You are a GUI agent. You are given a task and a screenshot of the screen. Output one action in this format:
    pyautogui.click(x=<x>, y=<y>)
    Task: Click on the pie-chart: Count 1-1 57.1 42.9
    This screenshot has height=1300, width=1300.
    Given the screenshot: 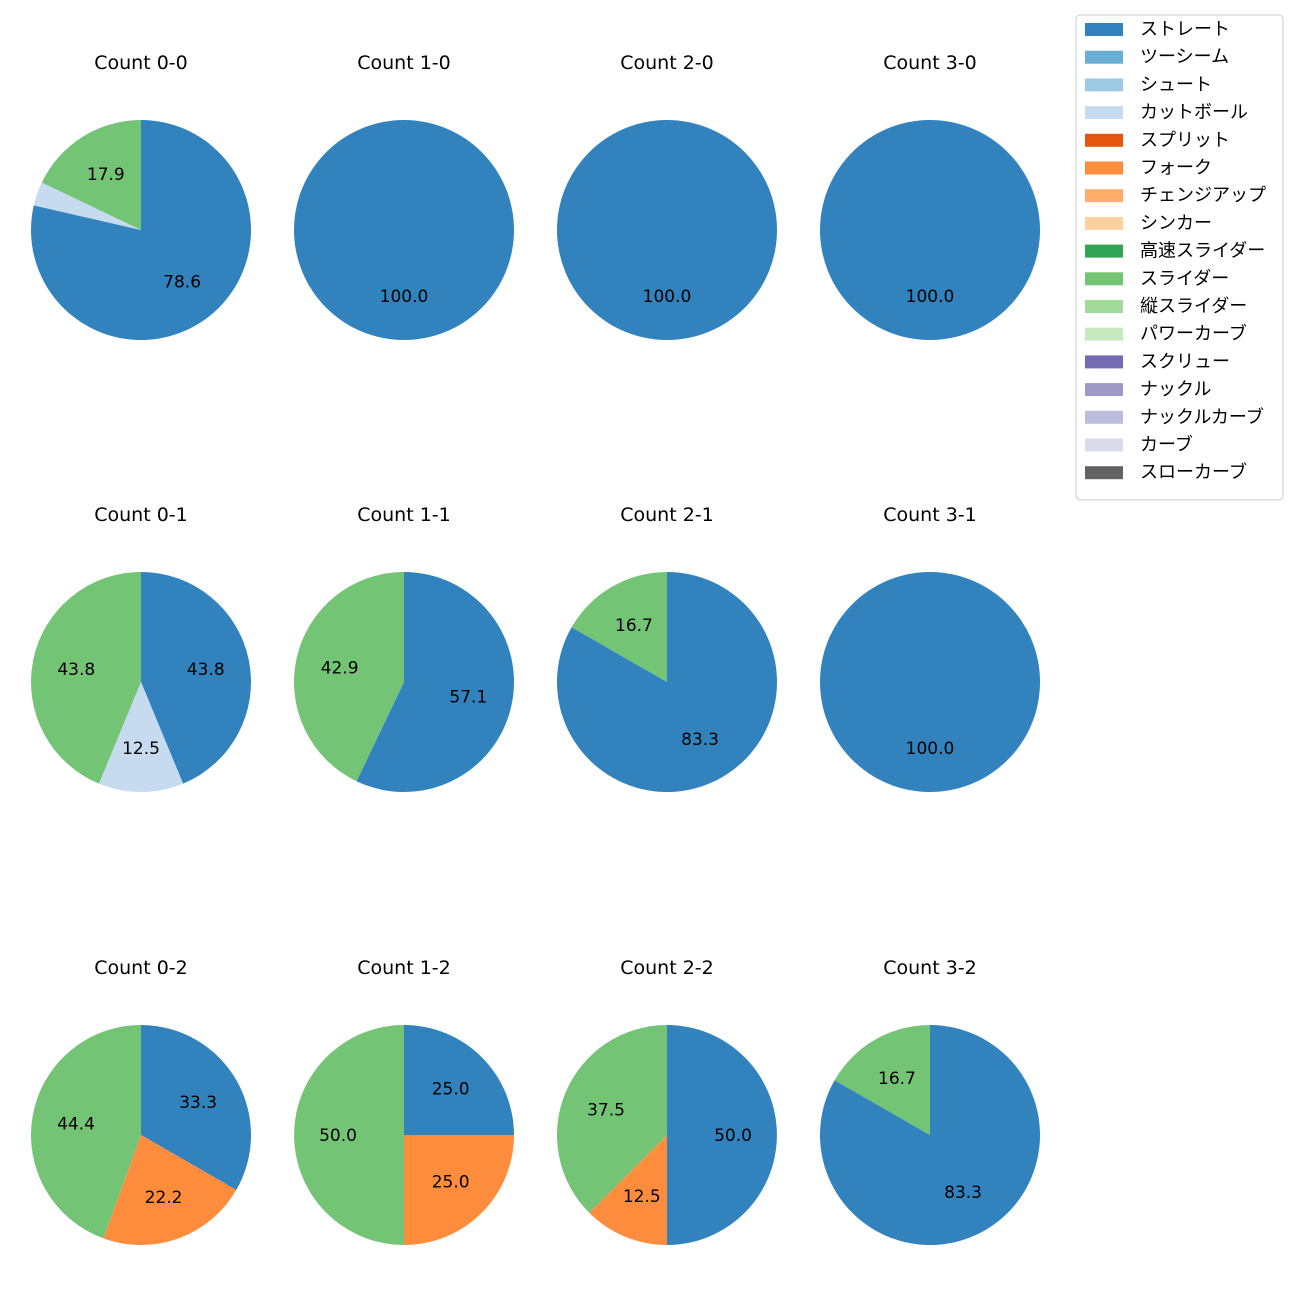 What is the action you would take?
    pyautogui.click(x=404, y=648)
    